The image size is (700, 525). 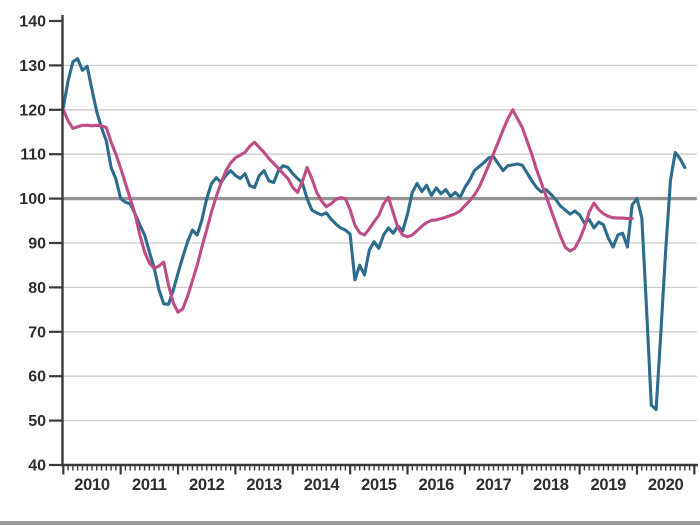 What do you see at coordinates (494, 485) in the screenshot?
I see `x-tick-label: 2017` at bounding box center [494, 485].